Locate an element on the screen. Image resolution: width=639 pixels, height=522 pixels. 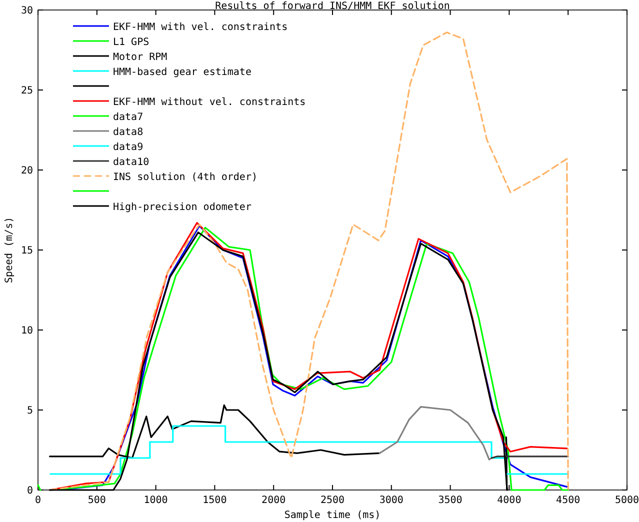
x-tick-label: 4000 is located at coordinates (509, 500).